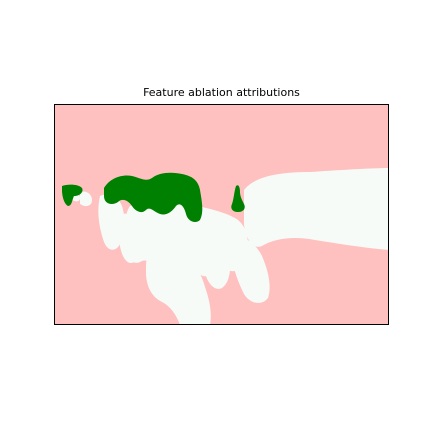 This screenshot has width=432, height=432. I want to click on neutral-region-mid-leg, so click(216, 260).